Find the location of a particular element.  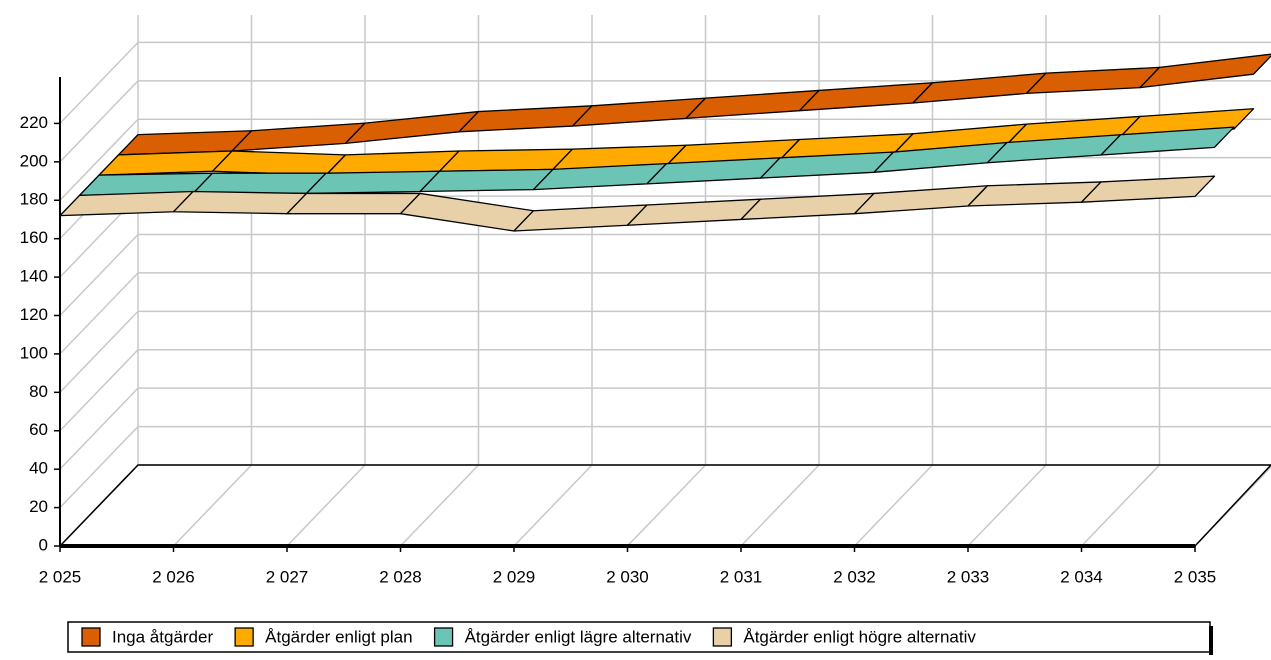

x-tick-label: 2 025 is located at coordinates (60, 576).